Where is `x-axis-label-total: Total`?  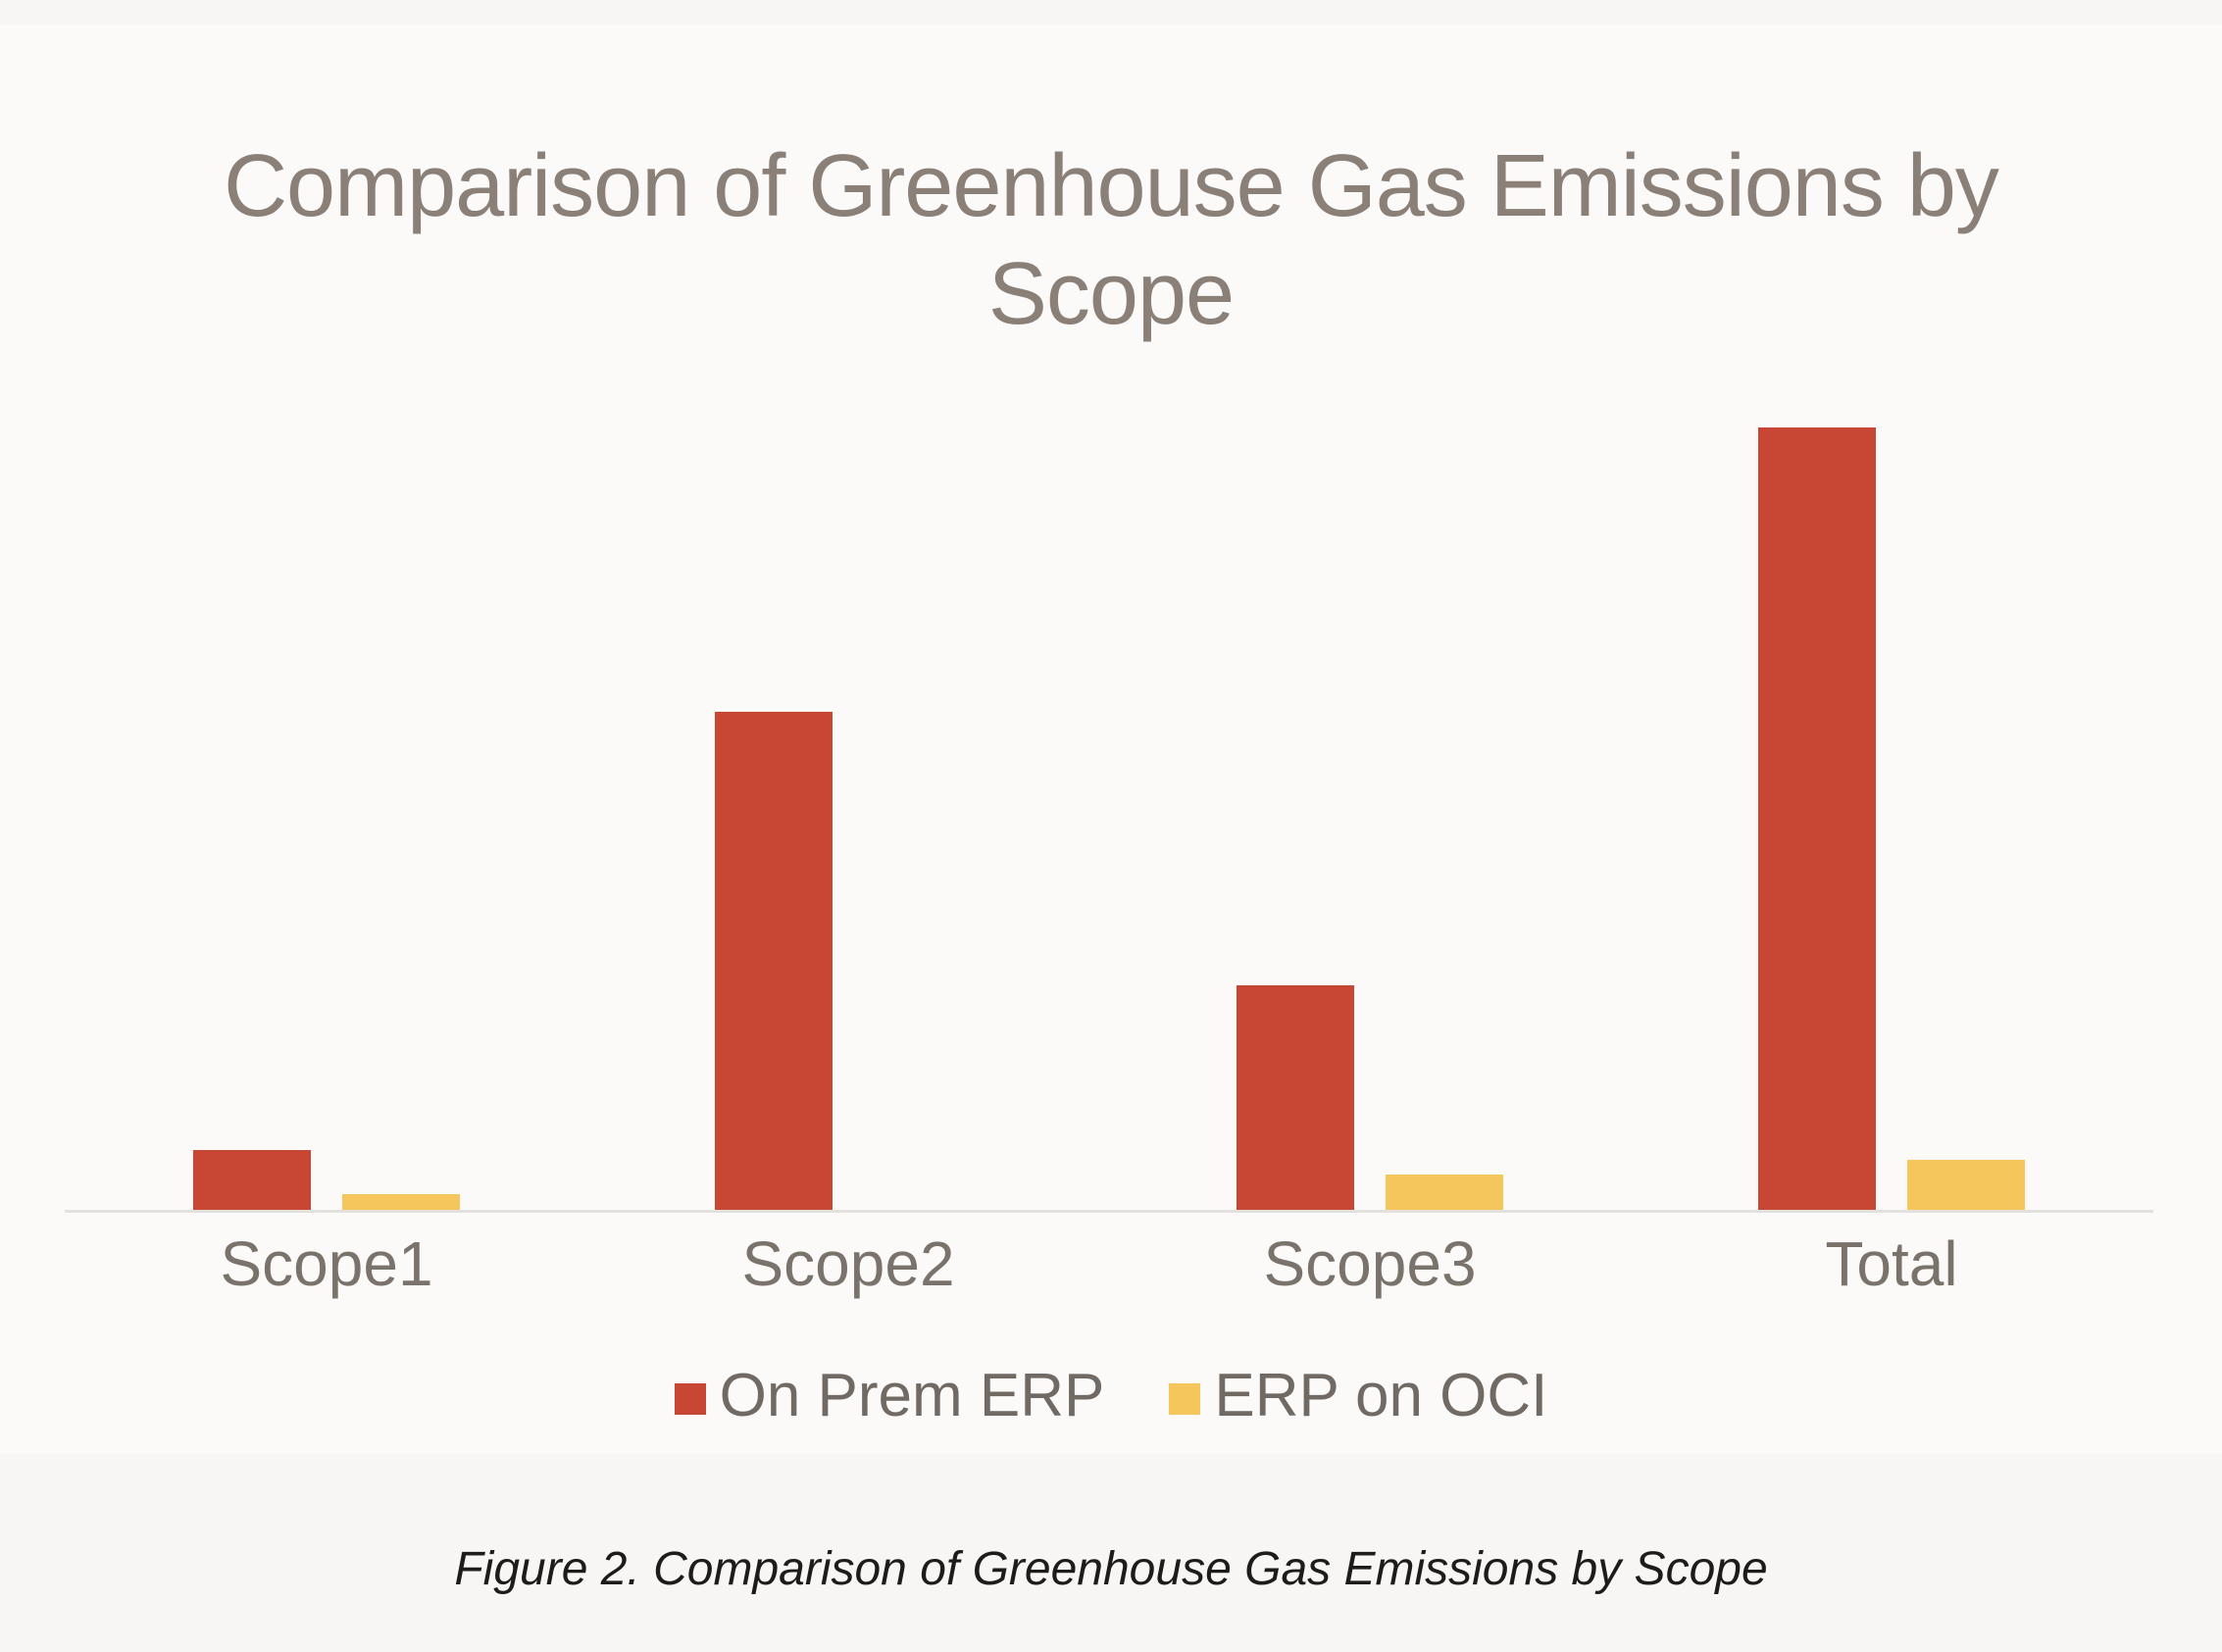
x-axis-label-total: Total is located at coordinates (1891, 1263).